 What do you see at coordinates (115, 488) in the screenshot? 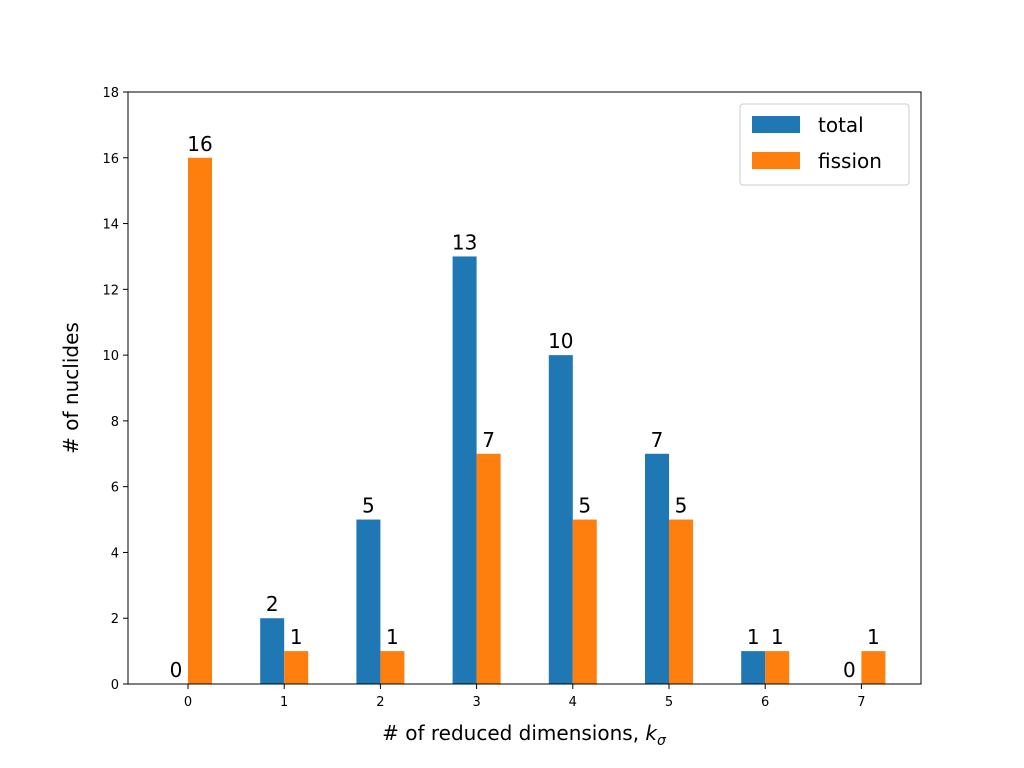
I see `y-tick-label: 6` at bounding box center [115, 488].